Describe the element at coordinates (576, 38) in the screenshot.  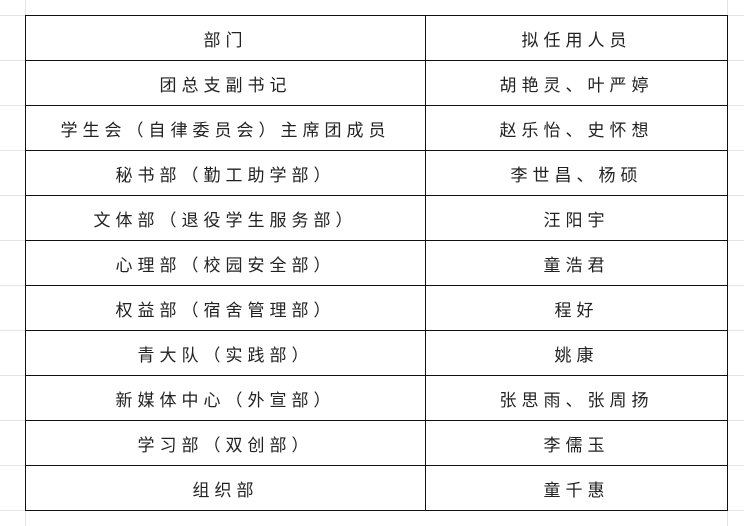
I see `header-appointee: 拟任用人员` at that location.